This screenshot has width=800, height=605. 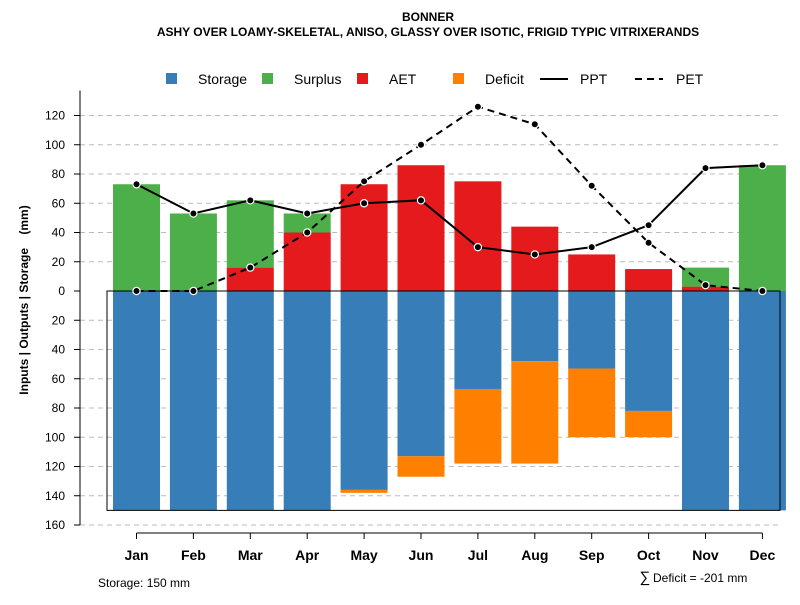 I want to click on legend-ppt-label: PPT, so click(x=594, y=79).